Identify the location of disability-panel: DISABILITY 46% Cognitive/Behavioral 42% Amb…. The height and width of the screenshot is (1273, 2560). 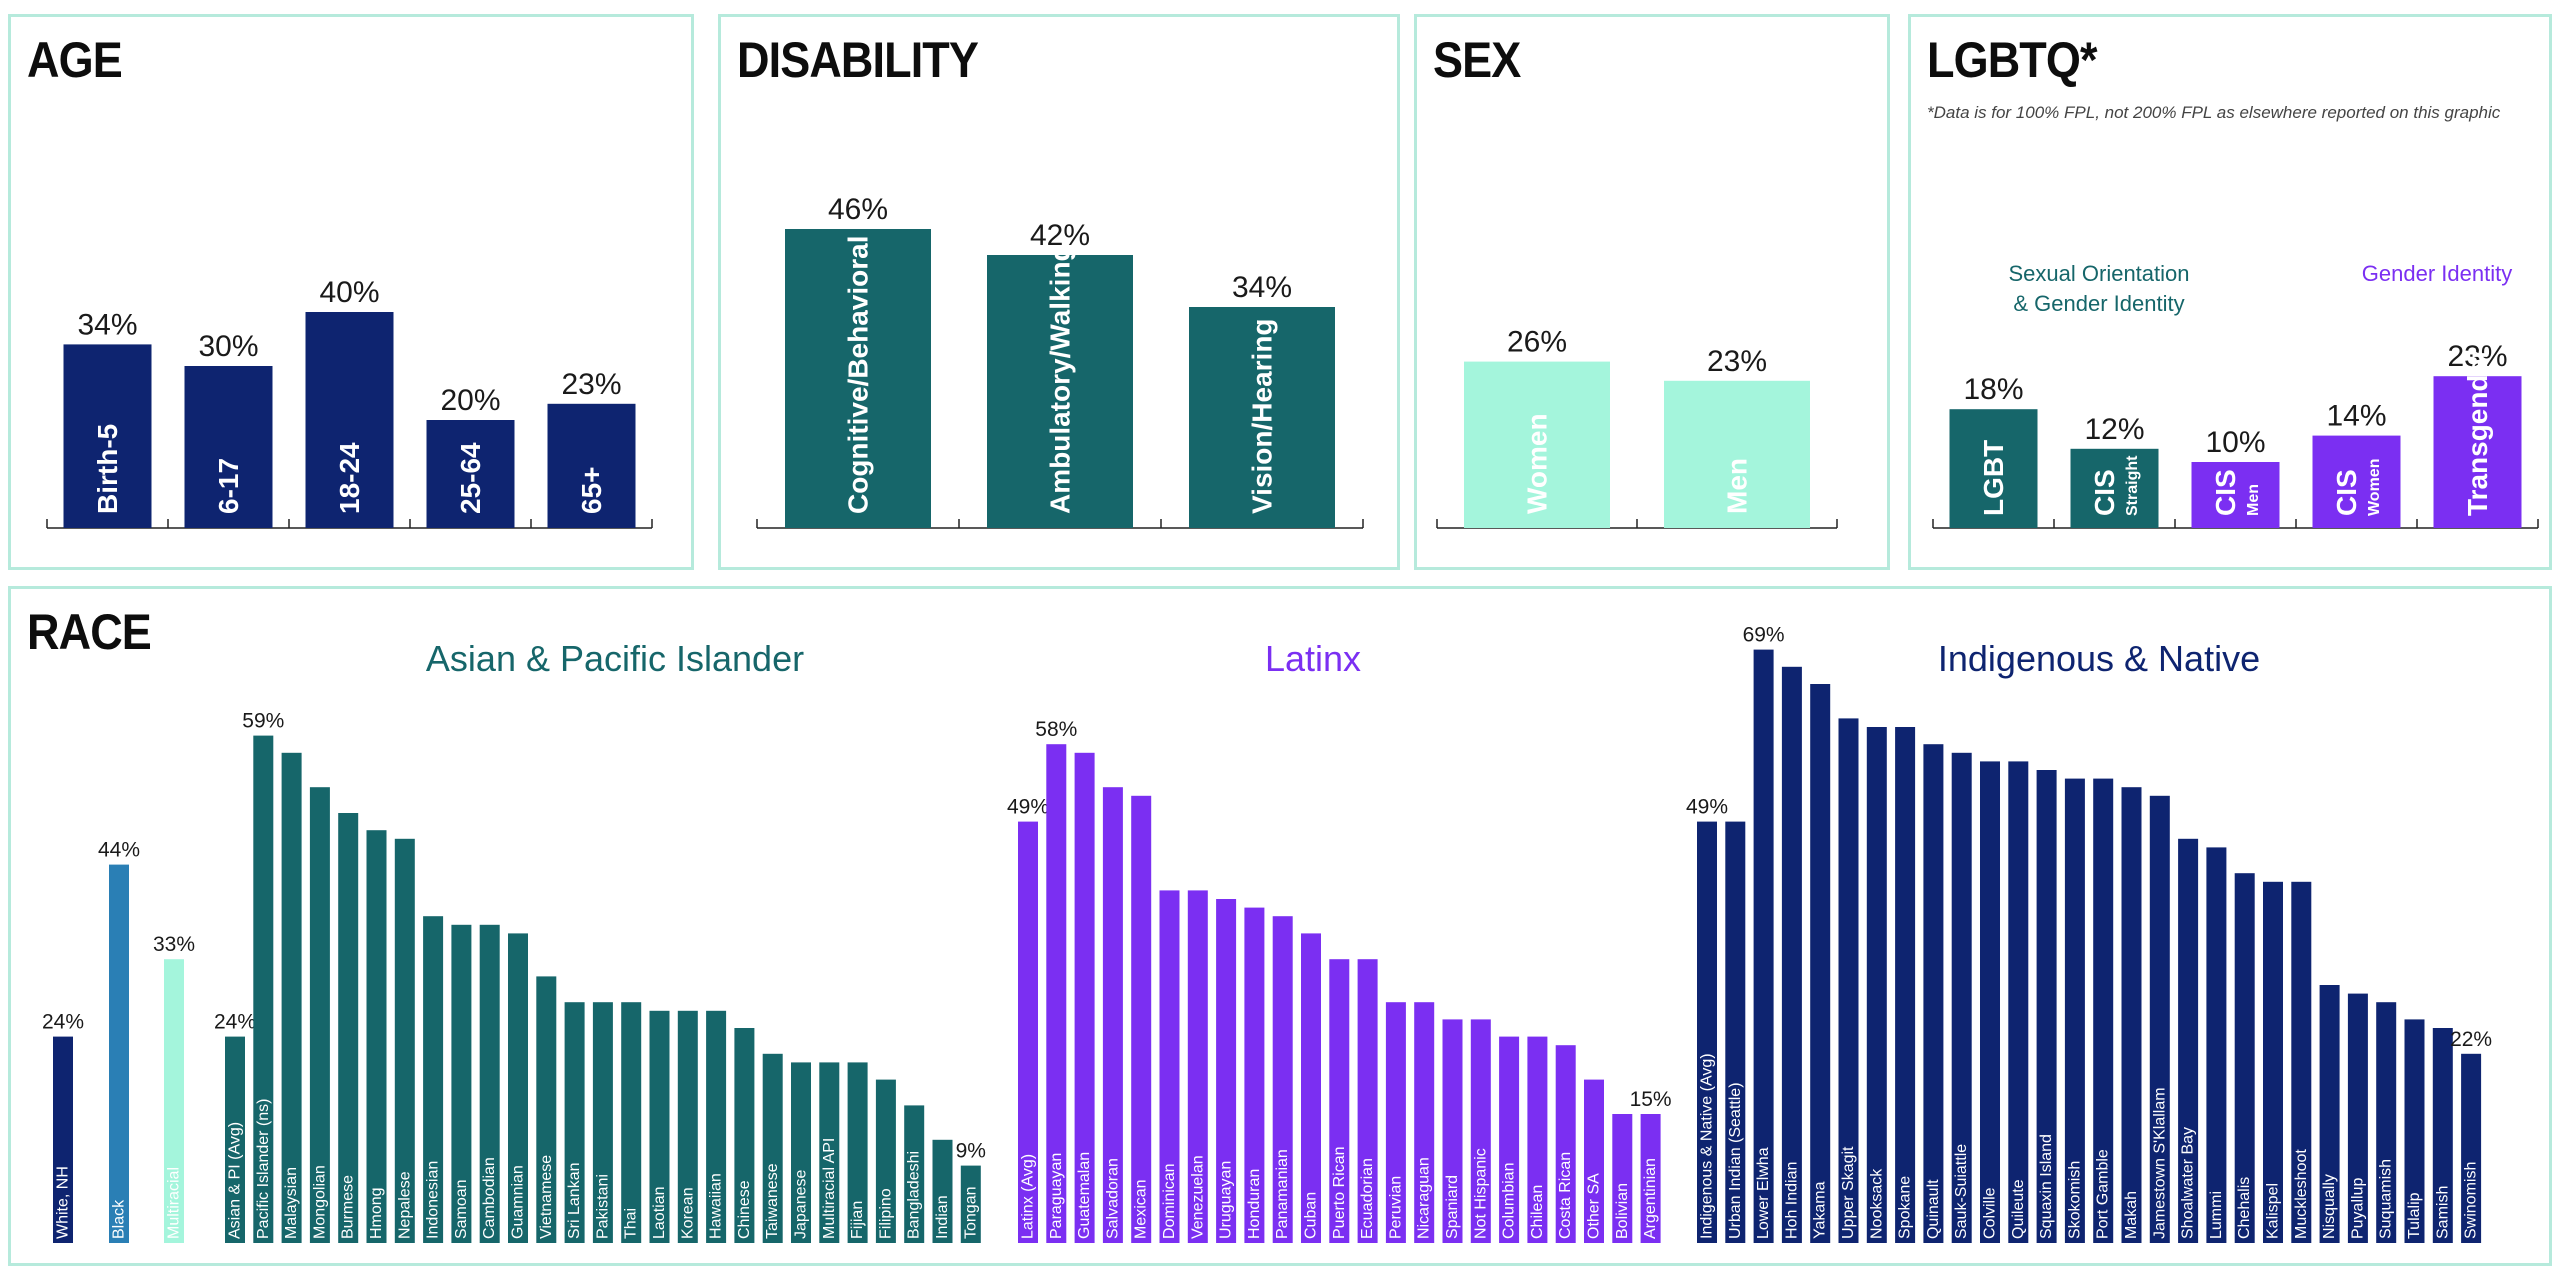
(1059, 292).